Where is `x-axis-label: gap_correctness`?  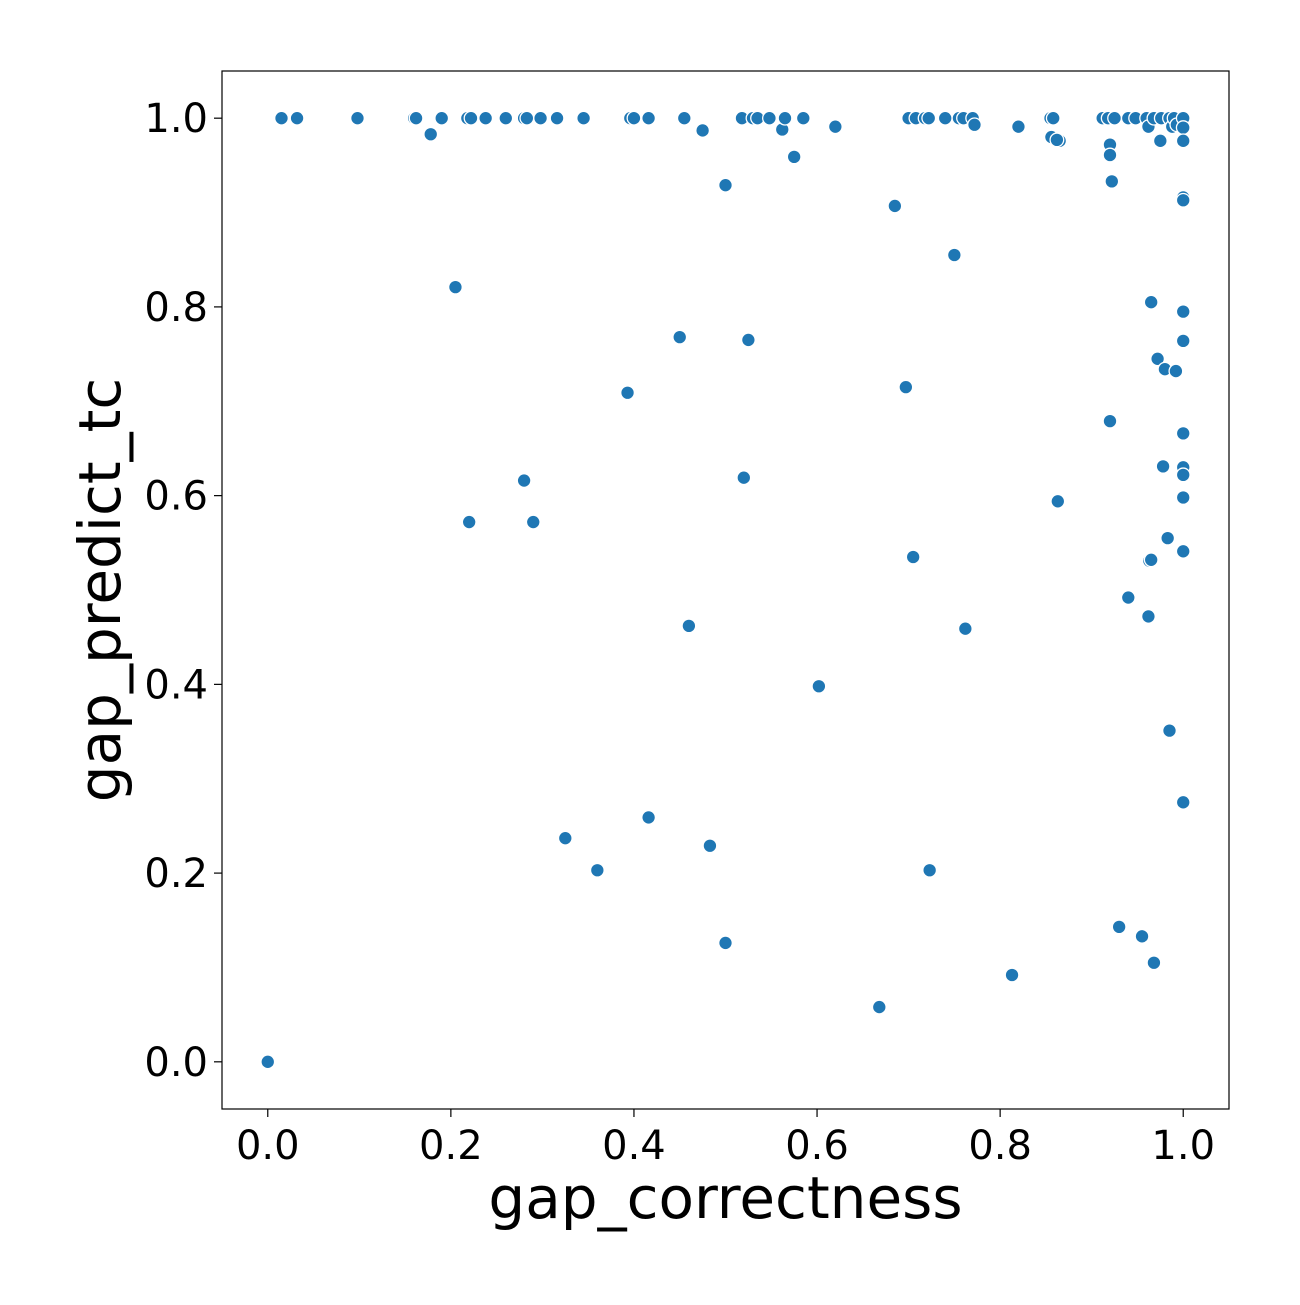
x-axis-label: gap_correctness is located at coordinates (725, 1198).